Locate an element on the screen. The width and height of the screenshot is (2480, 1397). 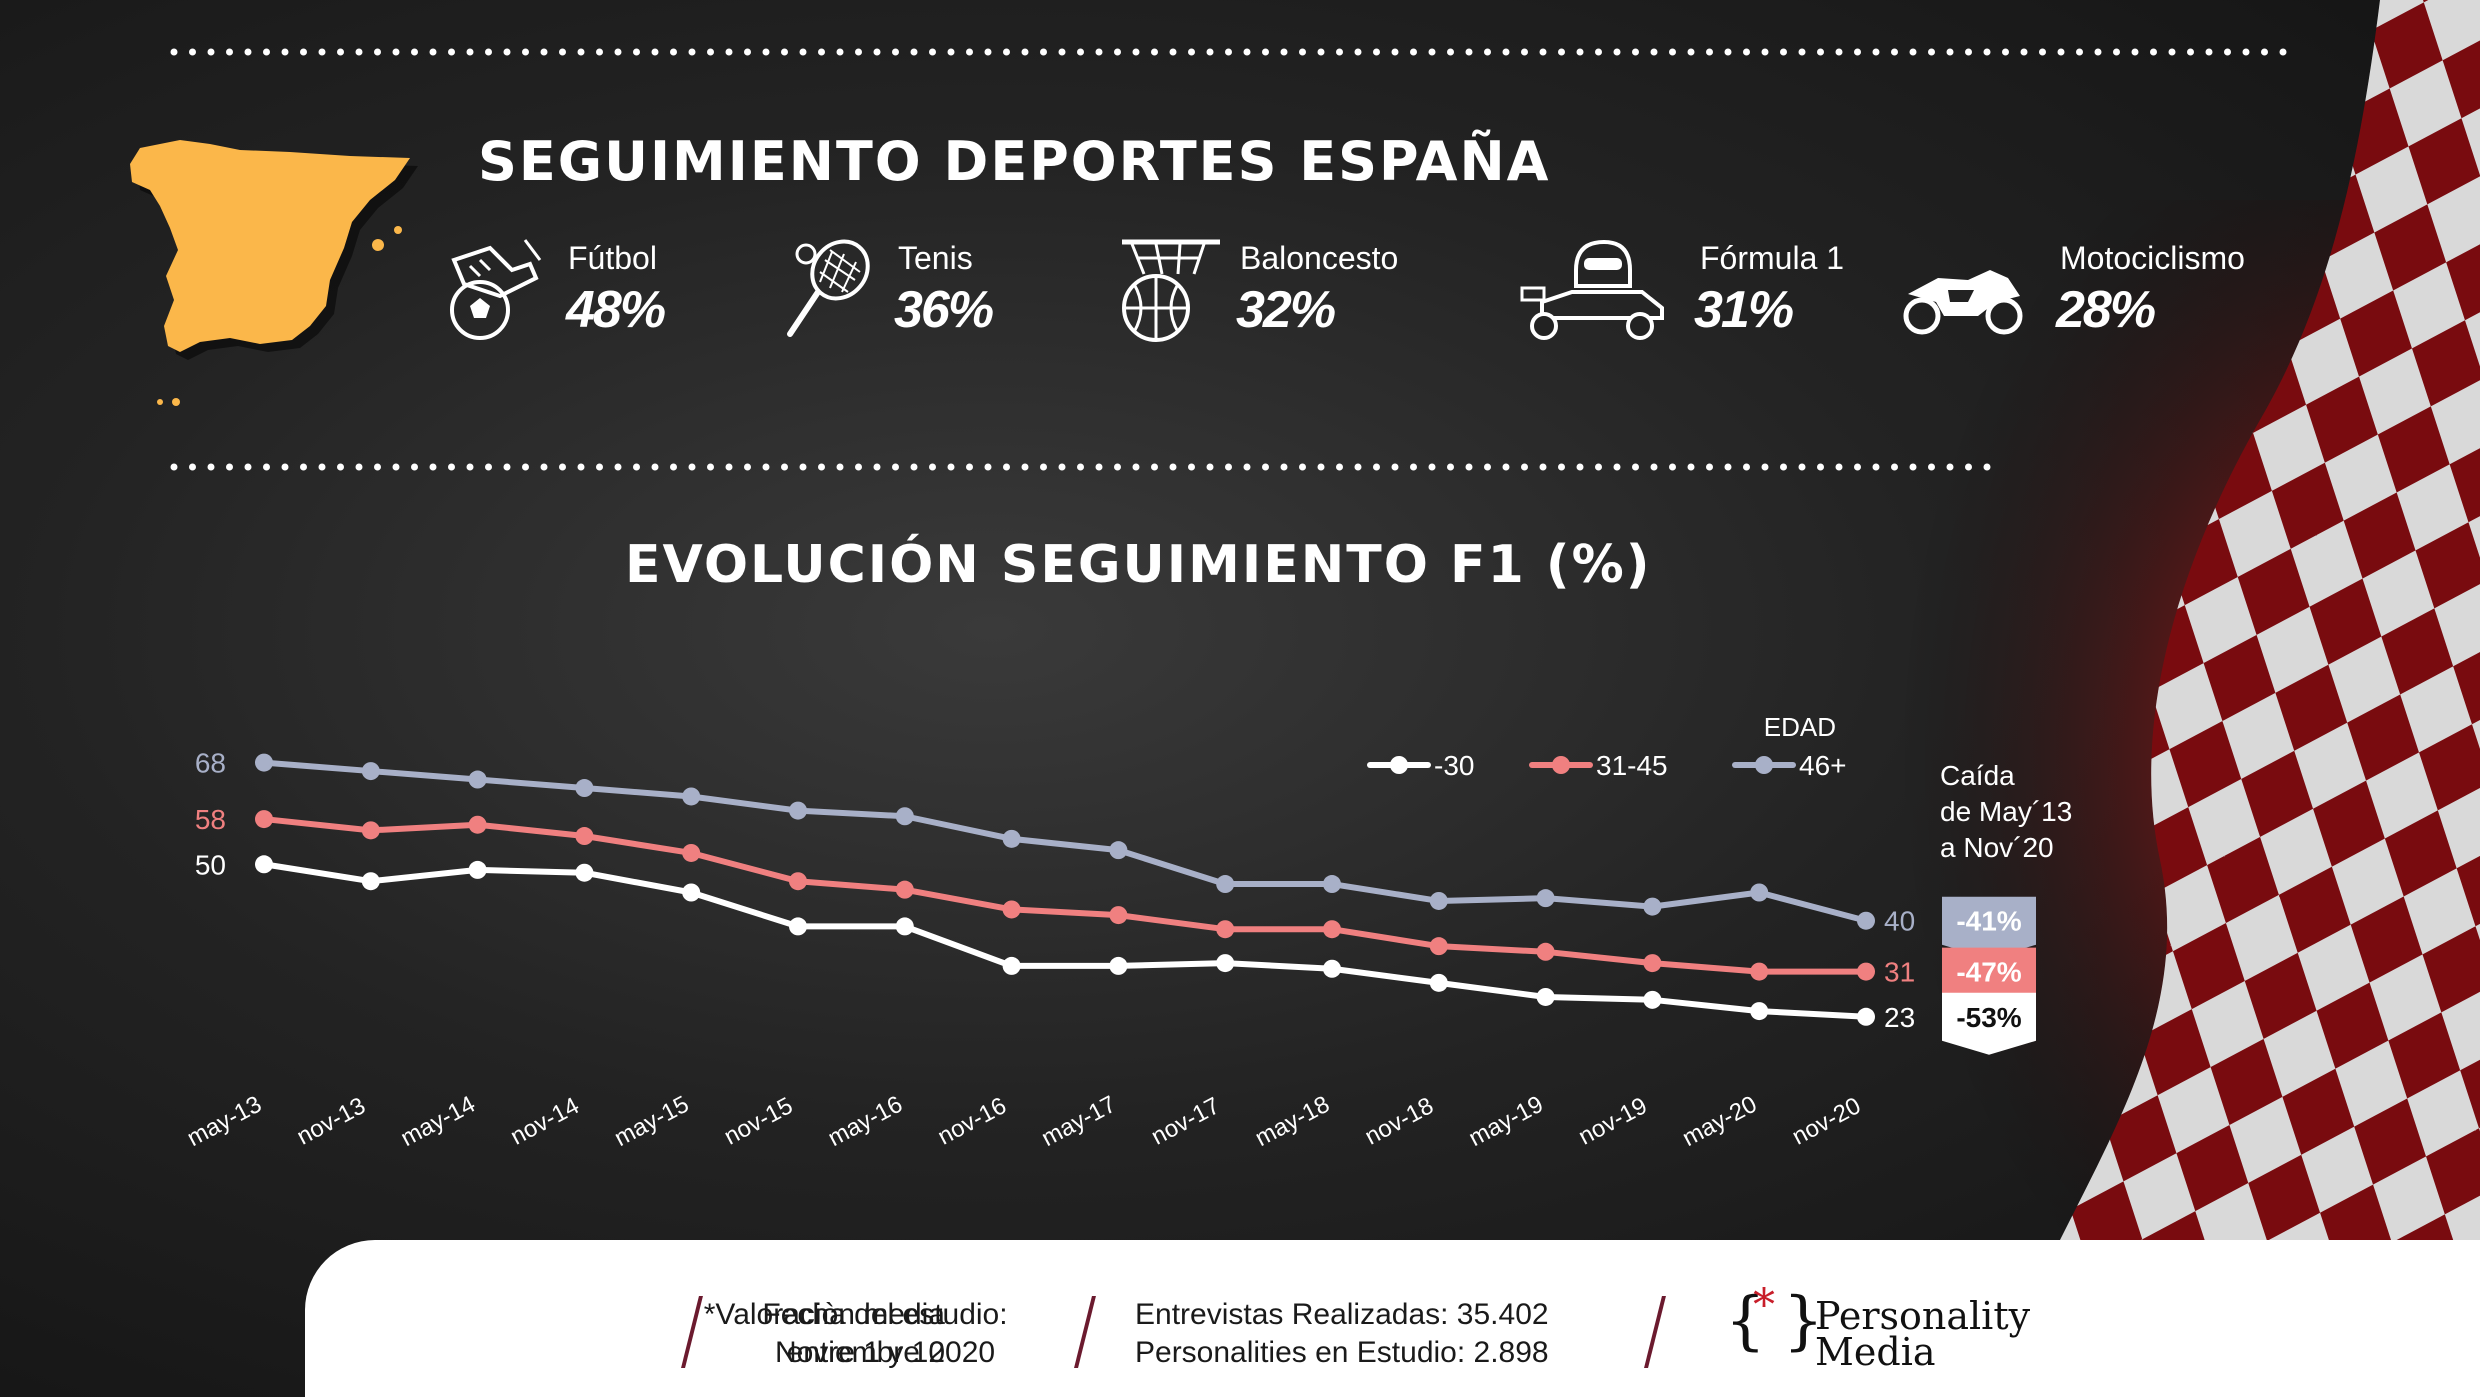
x-tick-label: may-16 is located at coordinates (865, 1121).